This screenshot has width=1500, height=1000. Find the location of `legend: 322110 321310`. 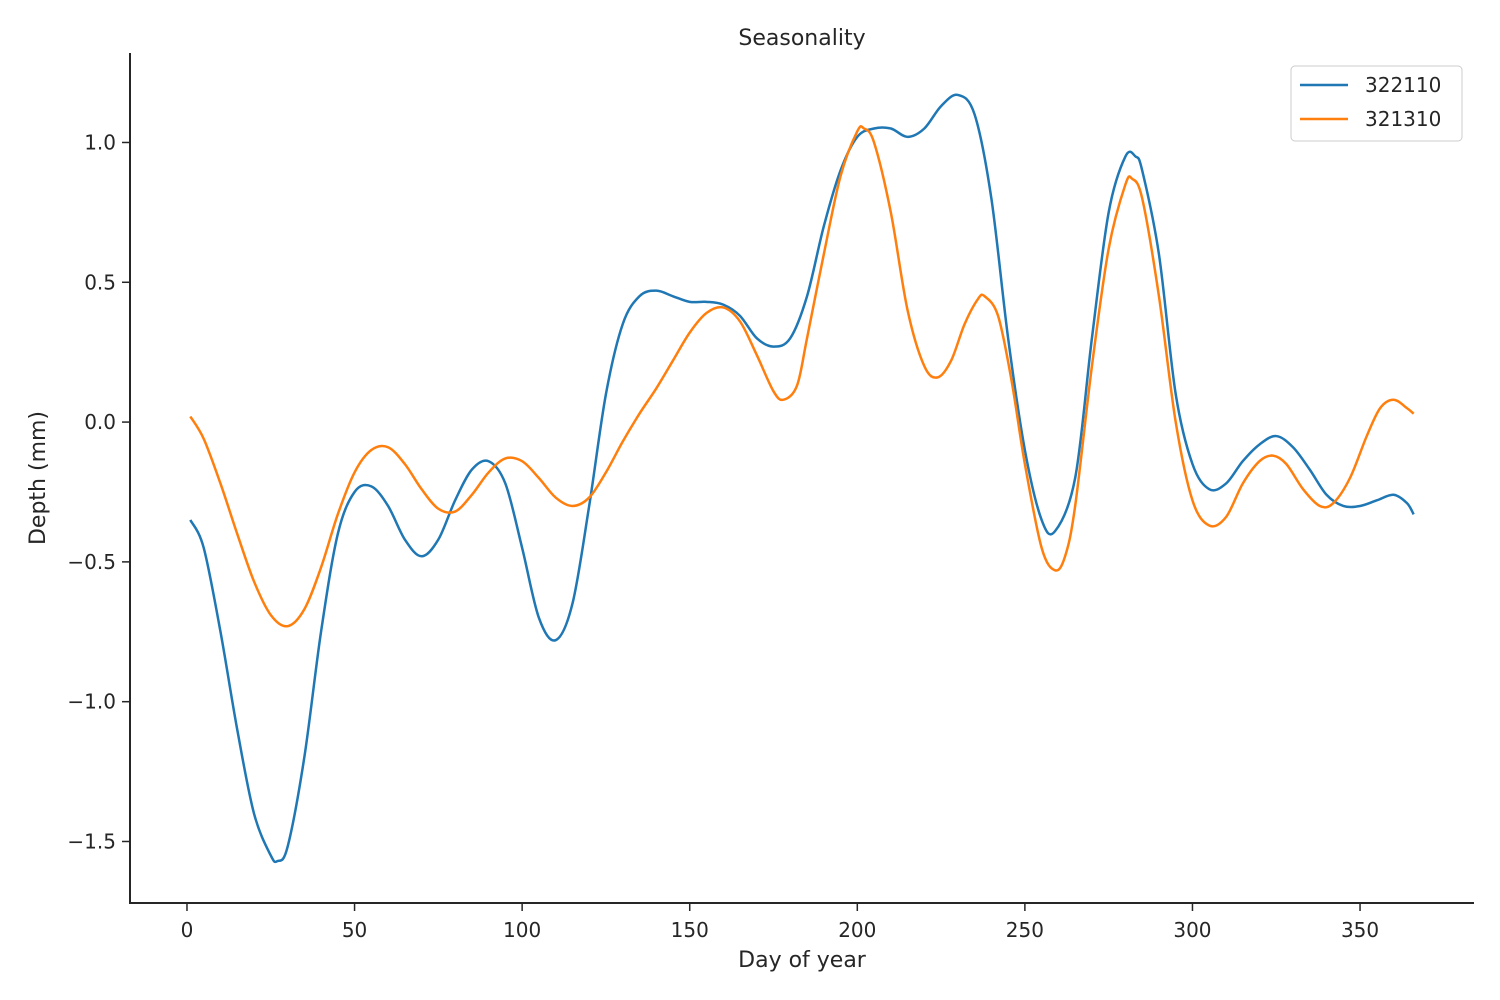

legend: 322110 321310 is located at coordinates (1376, 103).